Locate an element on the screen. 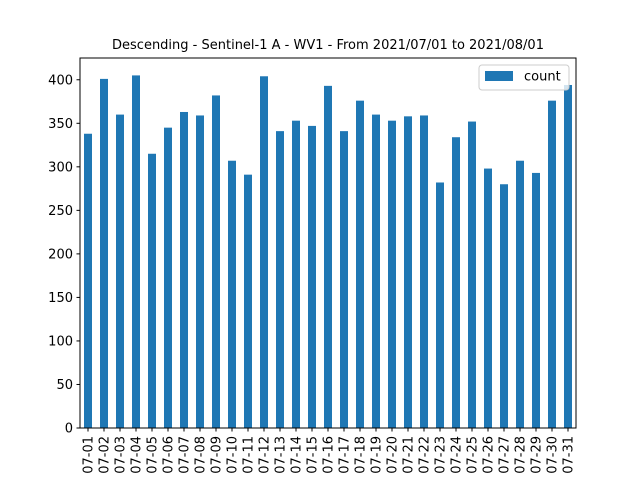  x-tick-label: 07-19 is located at coordinates (377, 455).